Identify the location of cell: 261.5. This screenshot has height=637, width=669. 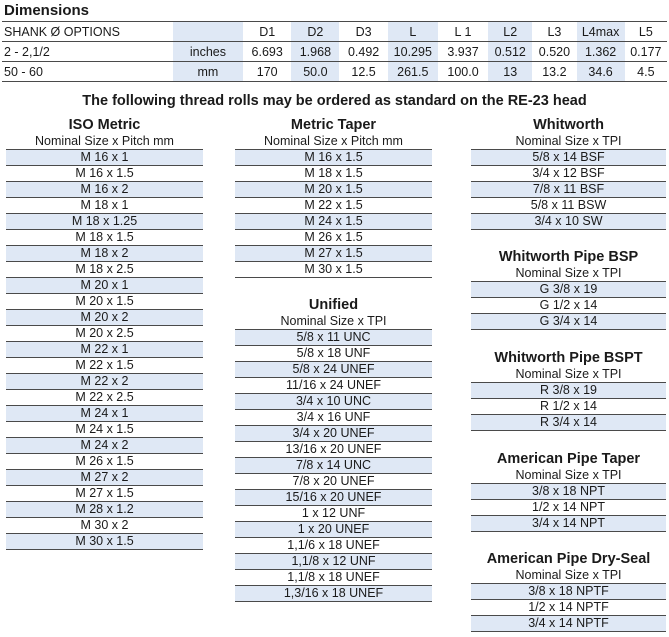
(412, 71).